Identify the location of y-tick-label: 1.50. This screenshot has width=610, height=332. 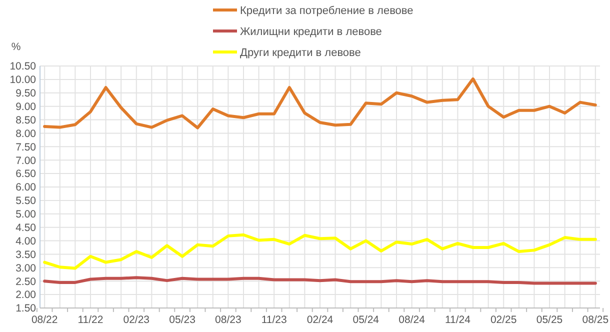
(26, 308).